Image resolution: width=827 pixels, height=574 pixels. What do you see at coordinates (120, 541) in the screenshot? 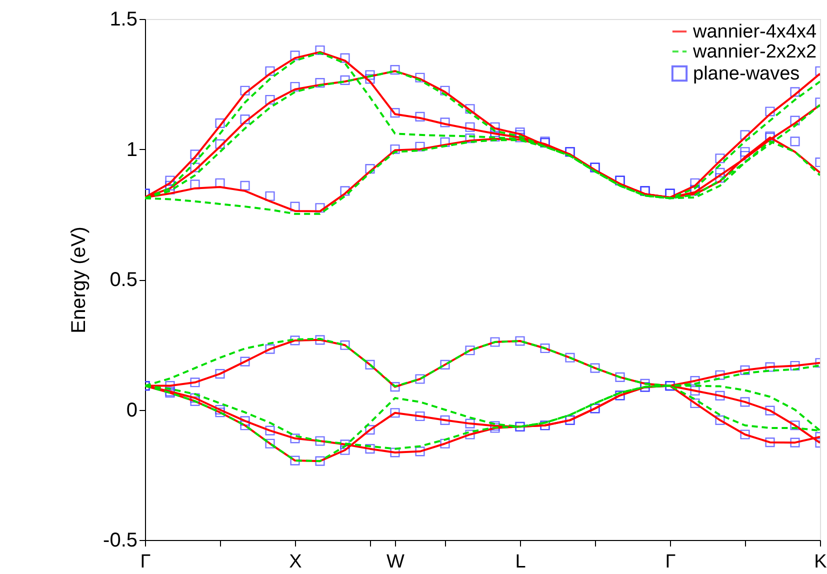
I see `y-tick-label: -0.5` at bounding box center [120, 541].